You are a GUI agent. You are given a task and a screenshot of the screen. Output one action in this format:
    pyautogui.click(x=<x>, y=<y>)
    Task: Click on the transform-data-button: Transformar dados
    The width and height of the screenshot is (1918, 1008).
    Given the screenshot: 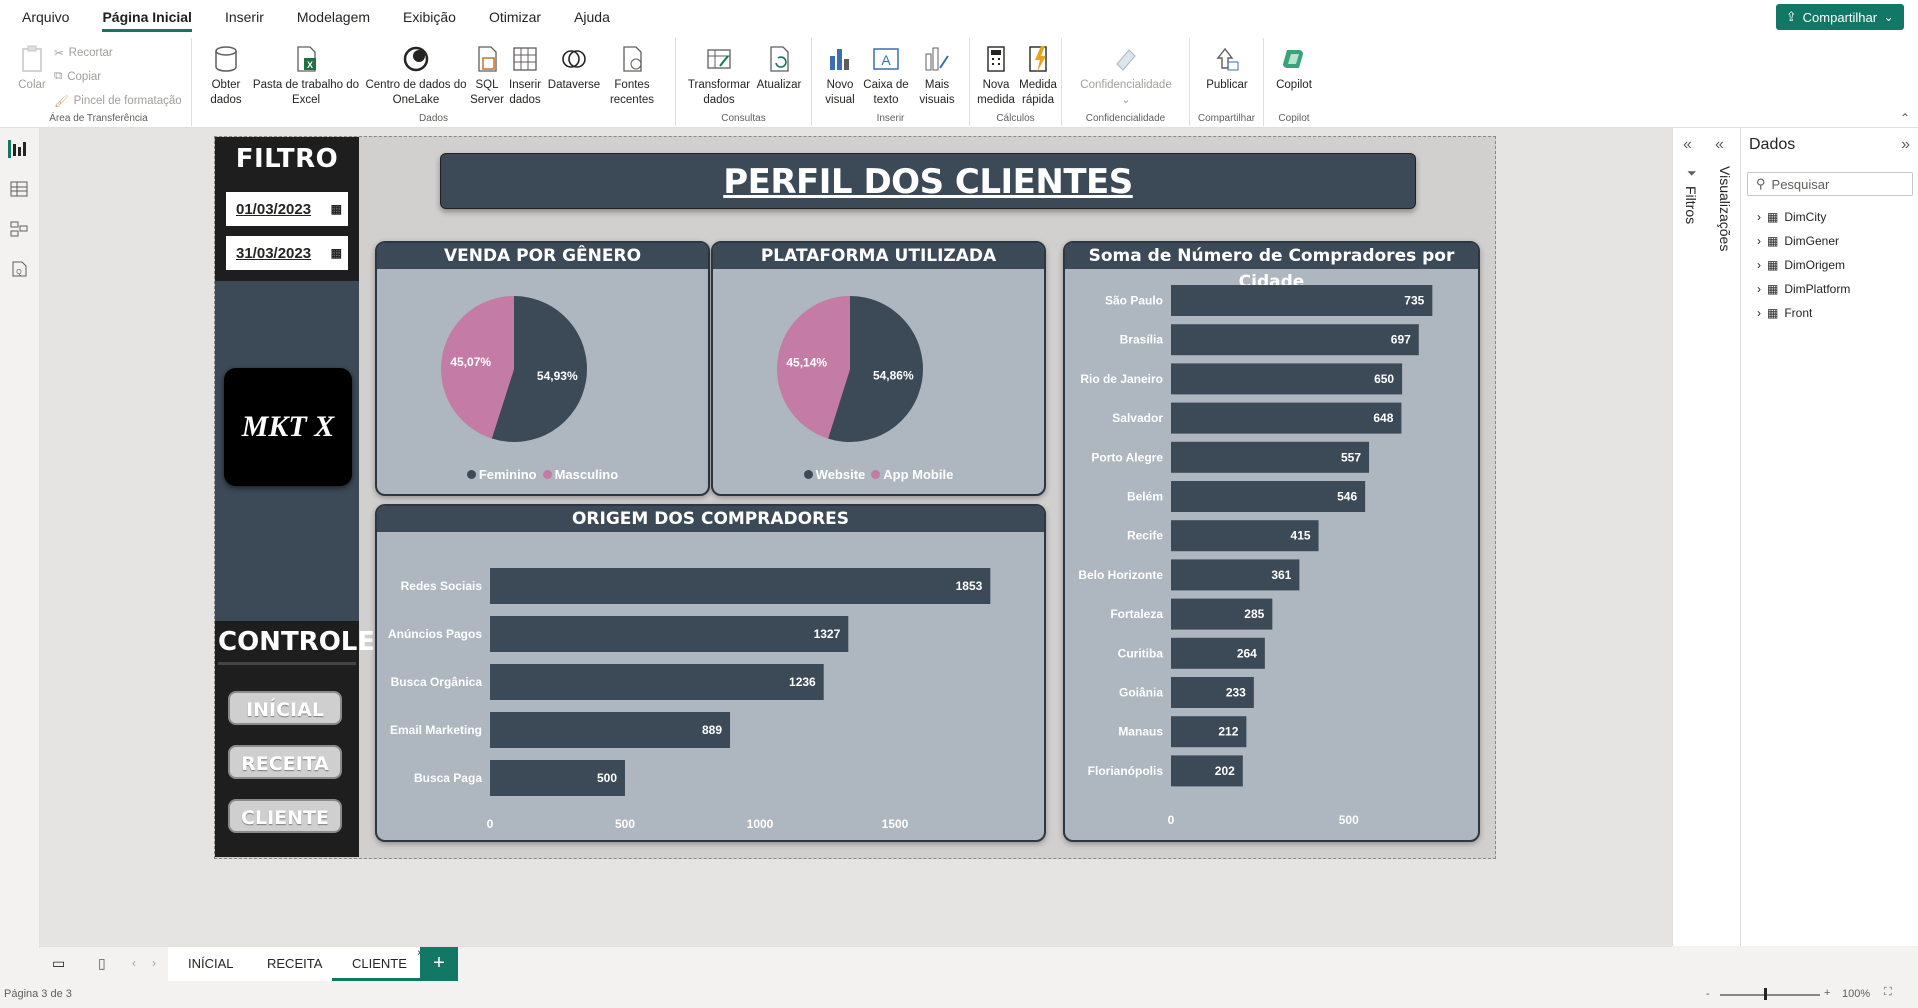 What is the action you would take?
    pyautogui.click(x=719, y=76)
    